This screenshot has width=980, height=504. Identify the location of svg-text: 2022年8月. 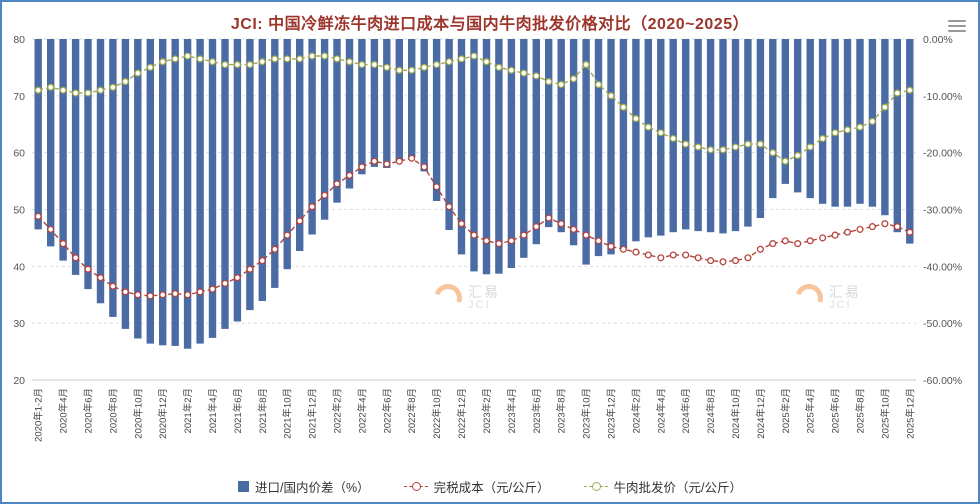
(412, 410).